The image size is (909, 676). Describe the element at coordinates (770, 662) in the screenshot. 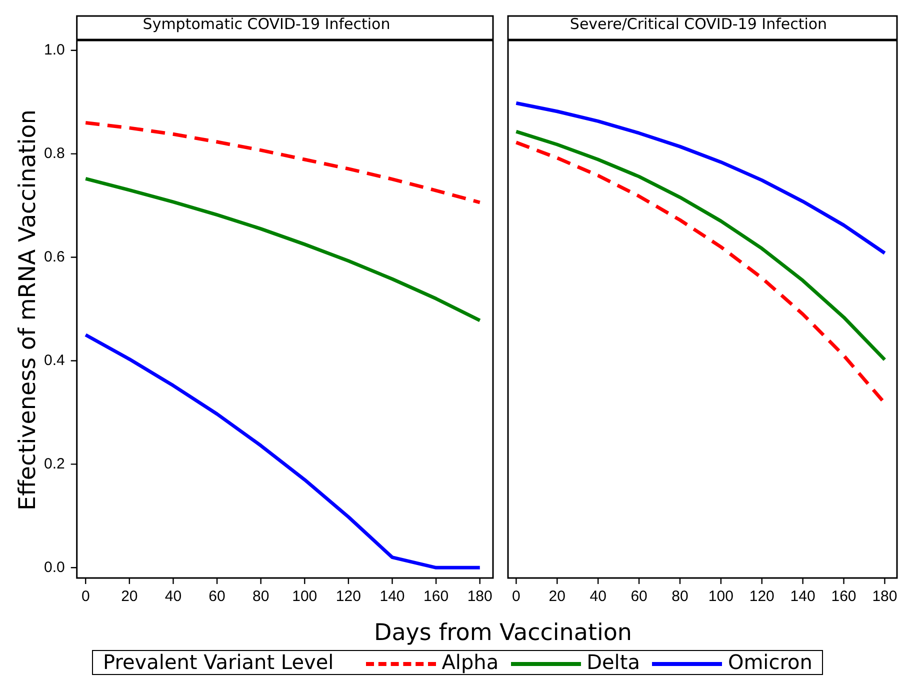

I see `legend-label: Omicron` at that location.